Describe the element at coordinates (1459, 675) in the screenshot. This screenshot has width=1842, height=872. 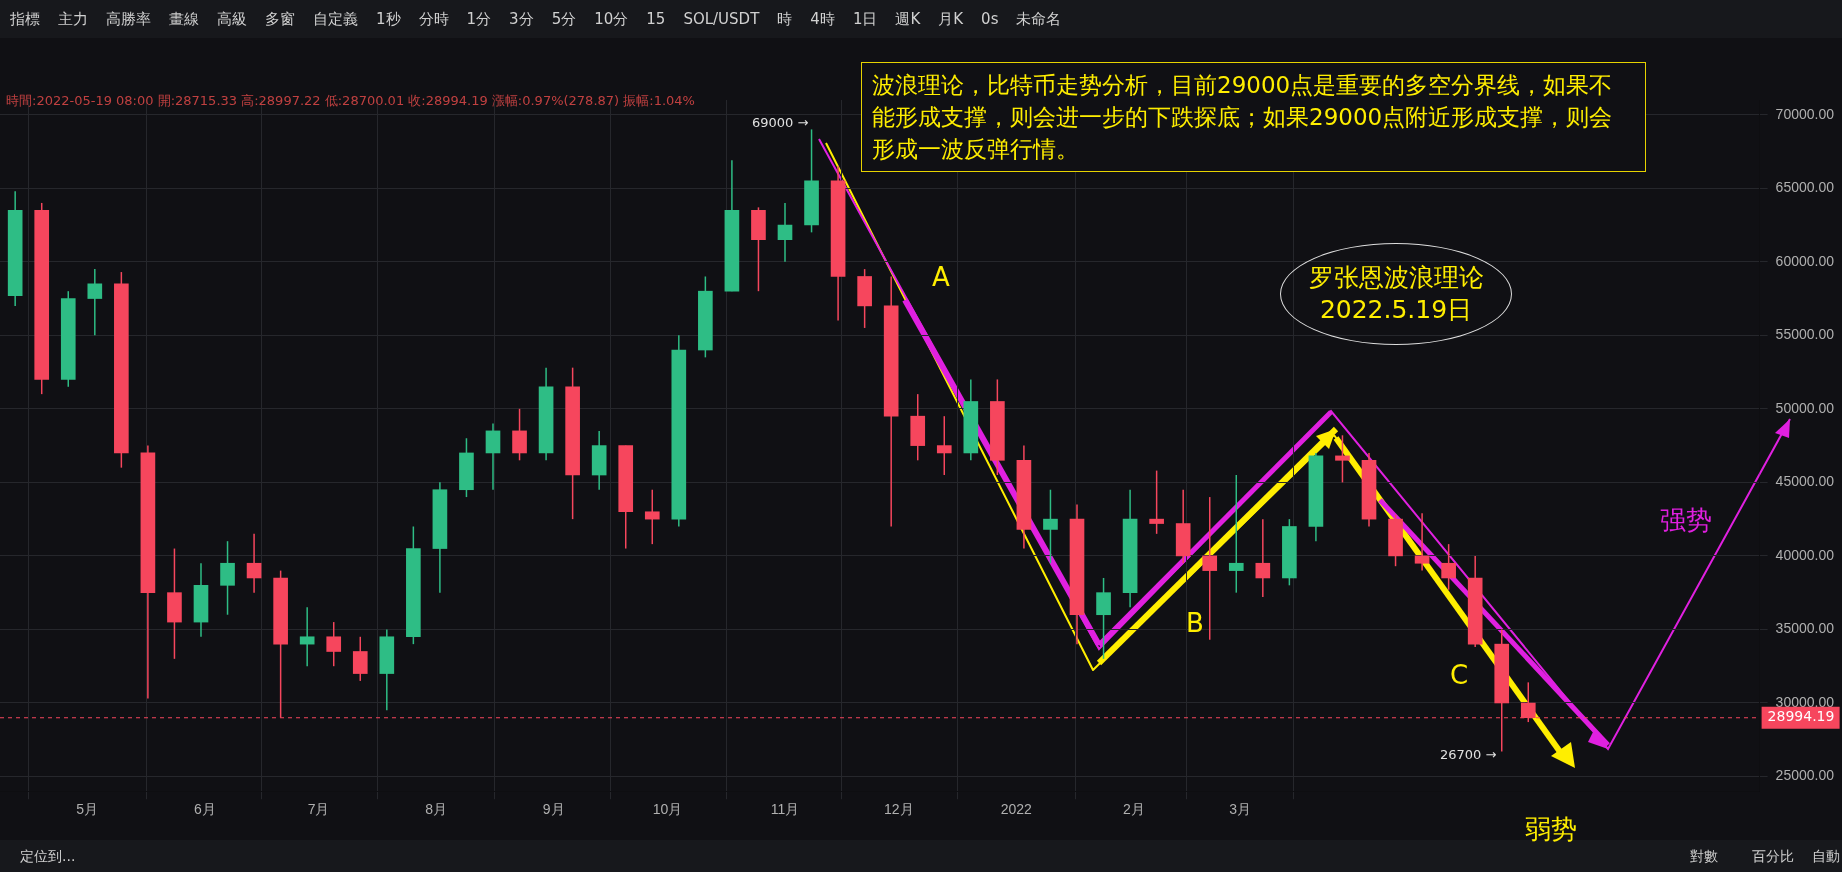
I see `annotation: C` at that location.